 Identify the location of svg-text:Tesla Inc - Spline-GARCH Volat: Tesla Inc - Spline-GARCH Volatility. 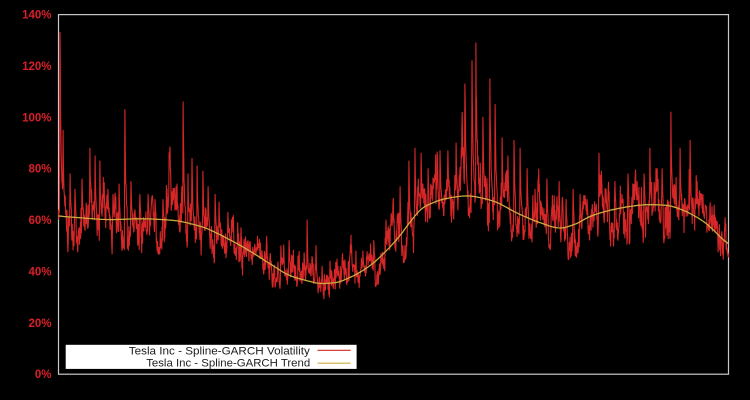
(219, 352).